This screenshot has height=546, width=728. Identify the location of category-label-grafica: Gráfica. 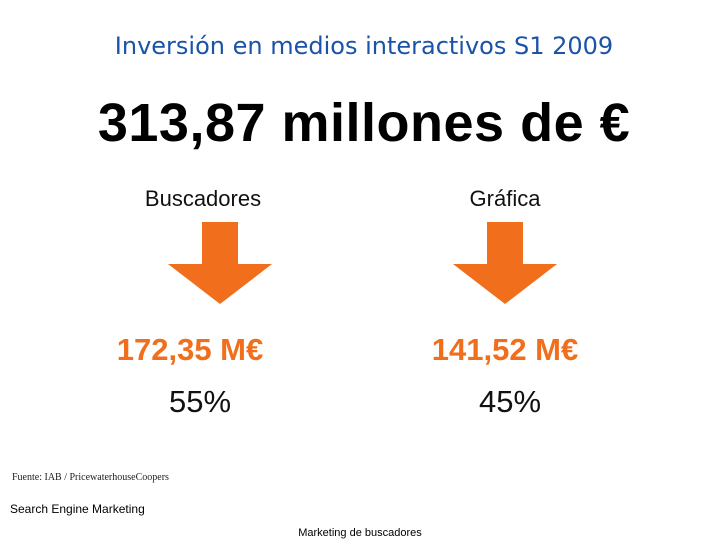
(505, 198).